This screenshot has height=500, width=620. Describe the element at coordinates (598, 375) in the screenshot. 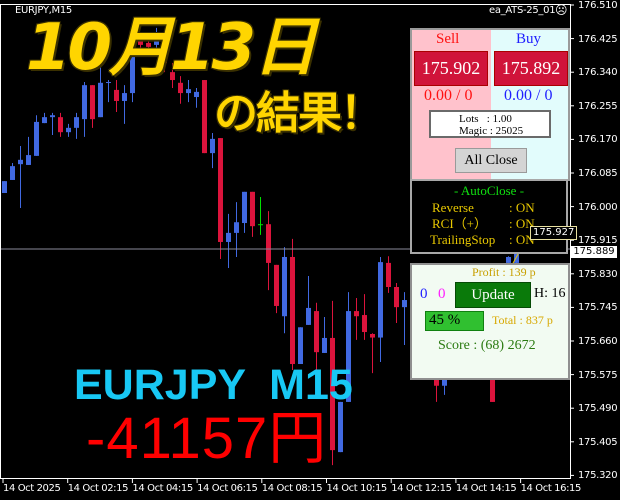

I see `price-tick-label: 175.575` at that location.